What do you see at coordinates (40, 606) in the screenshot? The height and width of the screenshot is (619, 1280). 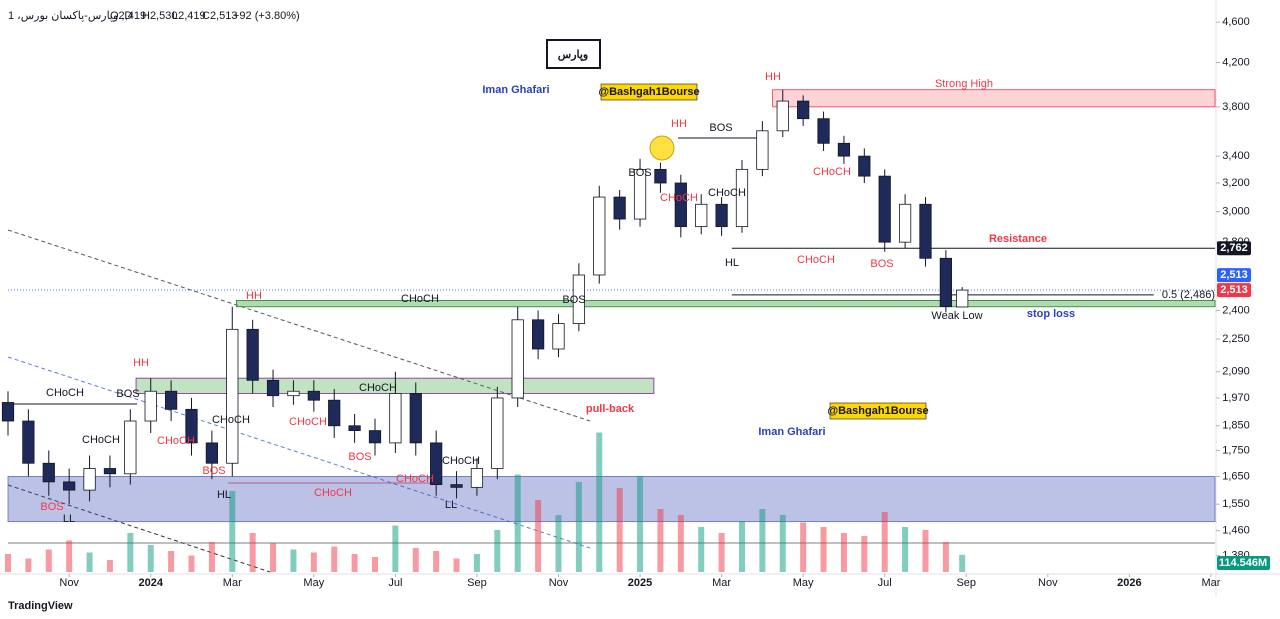 I see `footer-logo: TradingView` at bounding box center [40, 606].